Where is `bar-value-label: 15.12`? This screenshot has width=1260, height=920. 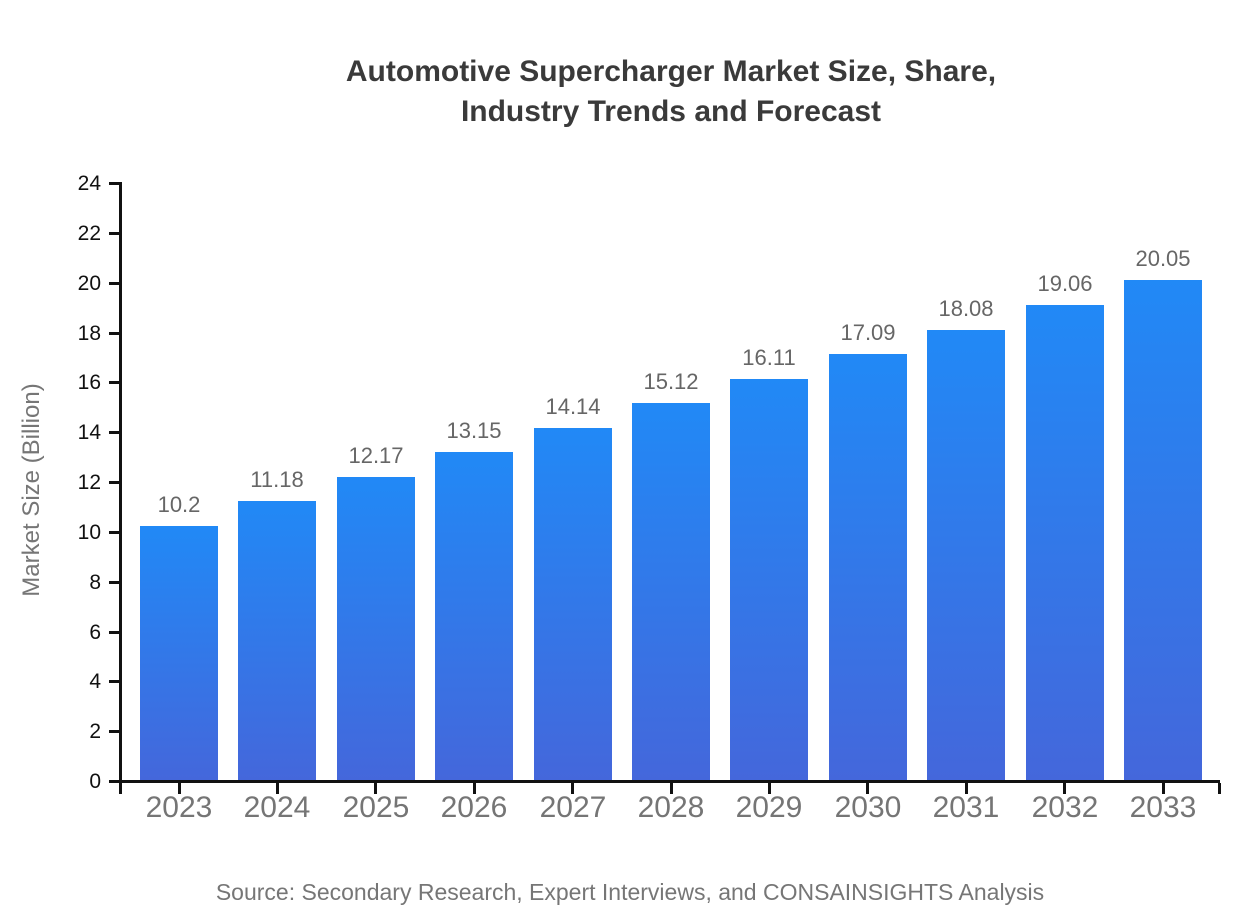
bar-value-label: 15.12 is located at coordinates (671, 381).